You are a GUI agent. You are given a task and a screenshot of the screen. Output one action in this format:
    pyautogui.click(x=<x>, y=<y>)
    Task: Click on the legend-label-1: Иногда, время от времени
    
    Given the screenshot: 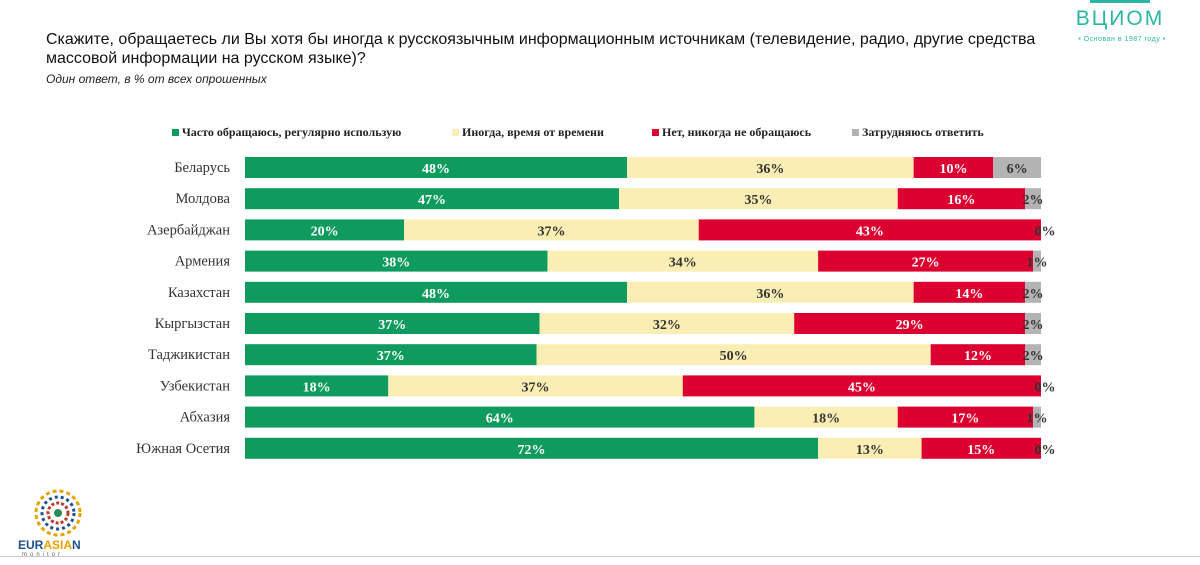 What is the action you would take?
    pyautogui.click(x=533, y=132)
    